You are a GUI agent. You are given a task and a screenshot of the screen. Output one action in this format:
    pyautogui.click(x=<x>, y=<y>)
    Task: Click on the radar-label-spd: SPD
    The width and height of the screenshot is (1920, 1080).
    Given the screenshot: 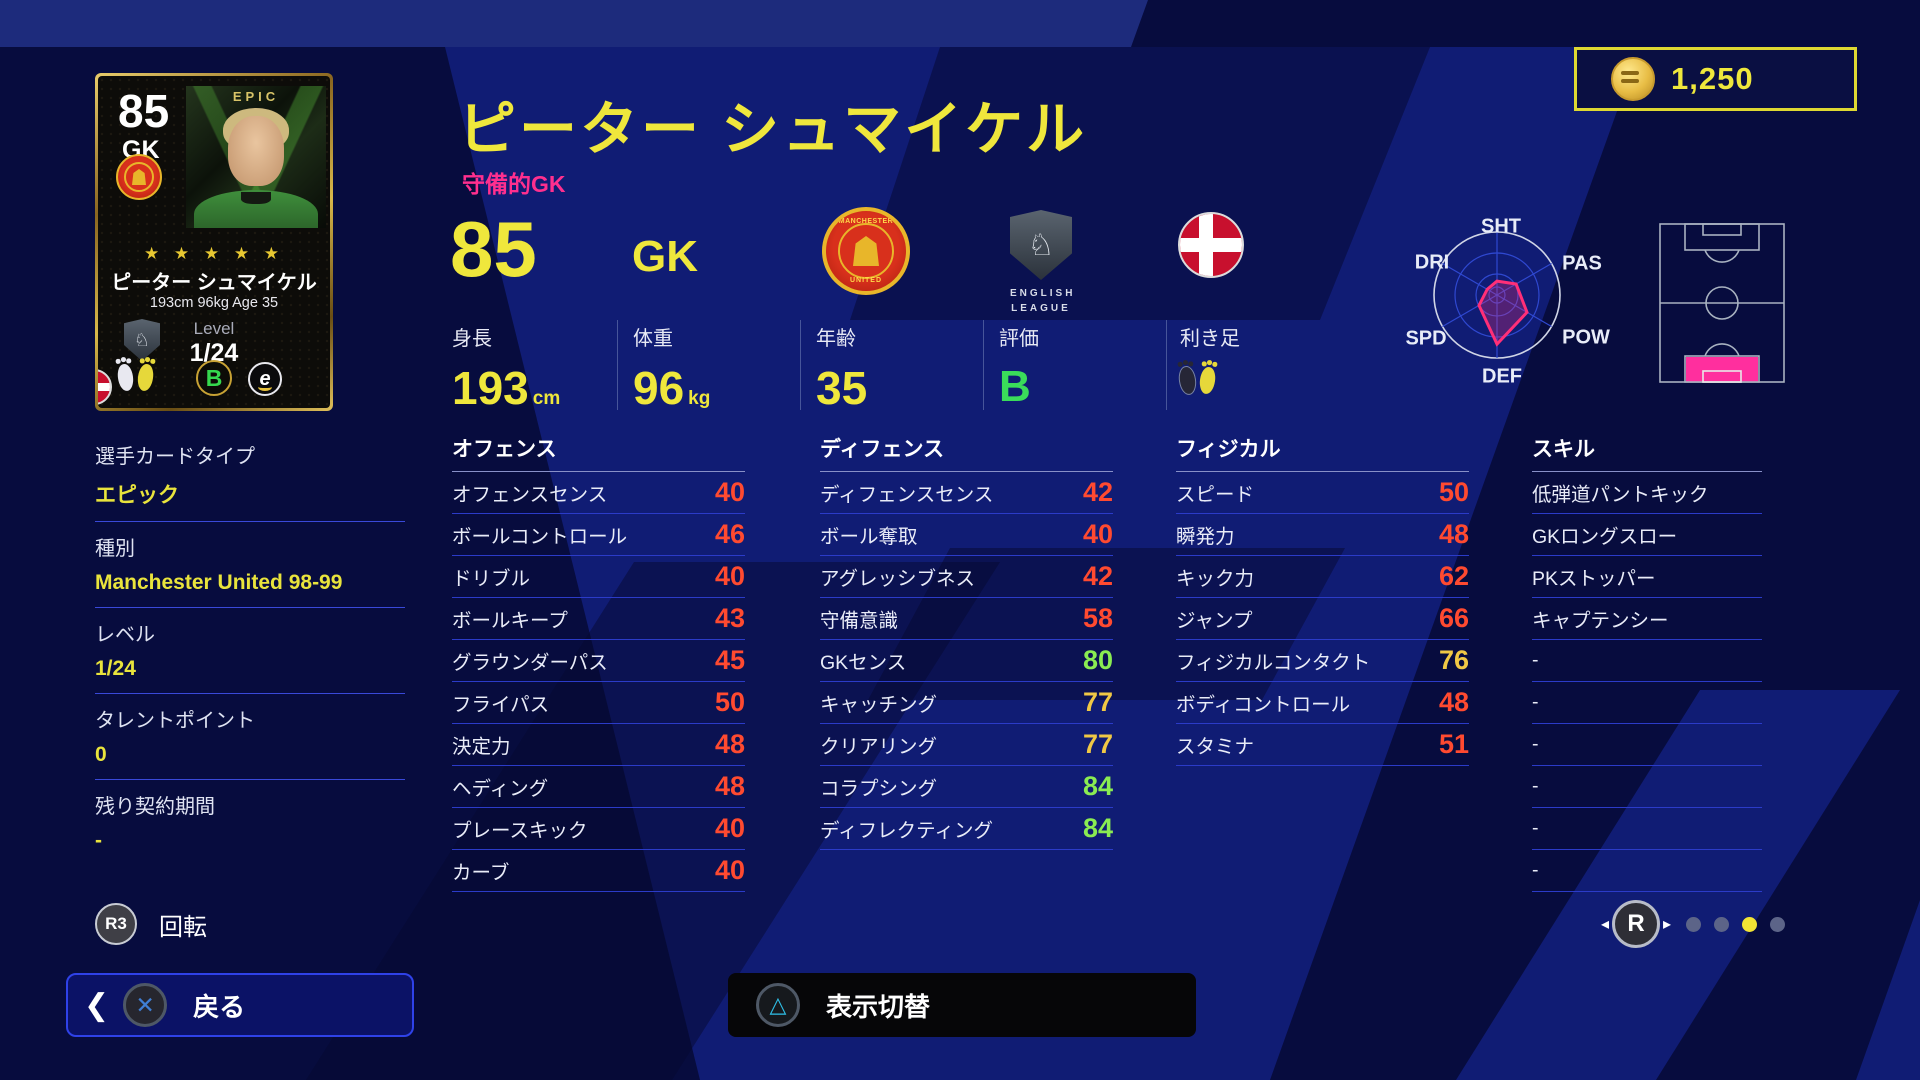 What is the action you would take?
    pyautogui.click(x=1426, y=338)
    